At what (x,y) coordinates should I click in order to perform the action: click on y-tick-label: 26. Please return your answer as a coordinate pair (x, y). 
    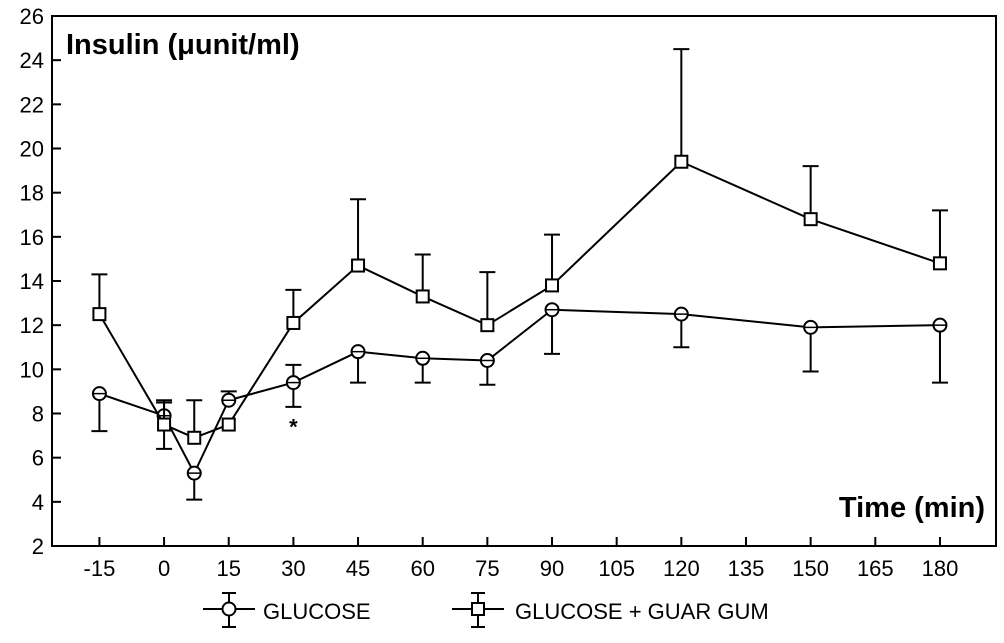
    Looking at the image, I should click on (32, 16).